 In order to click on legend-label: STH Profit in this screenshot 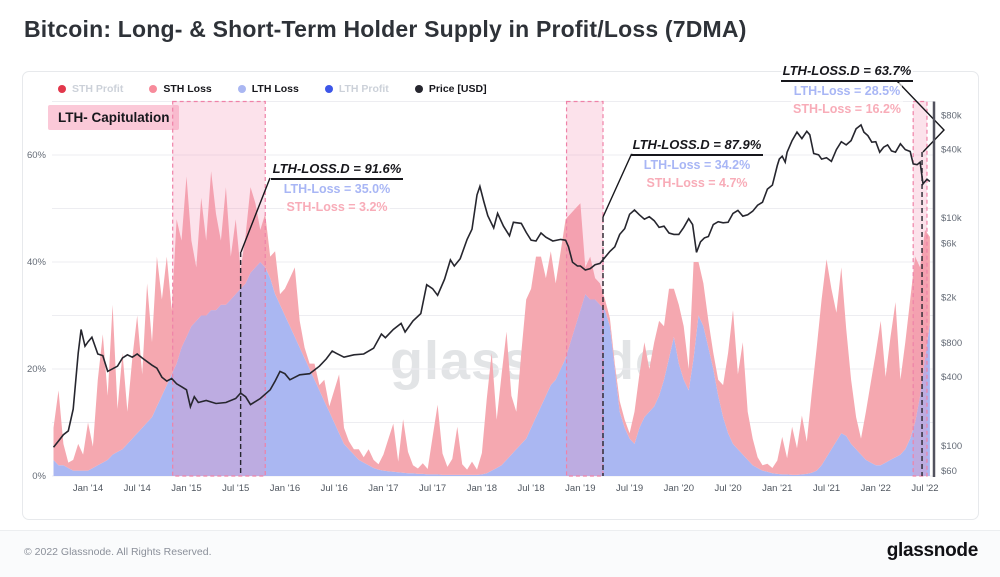, I will do `click(98, 89)`.